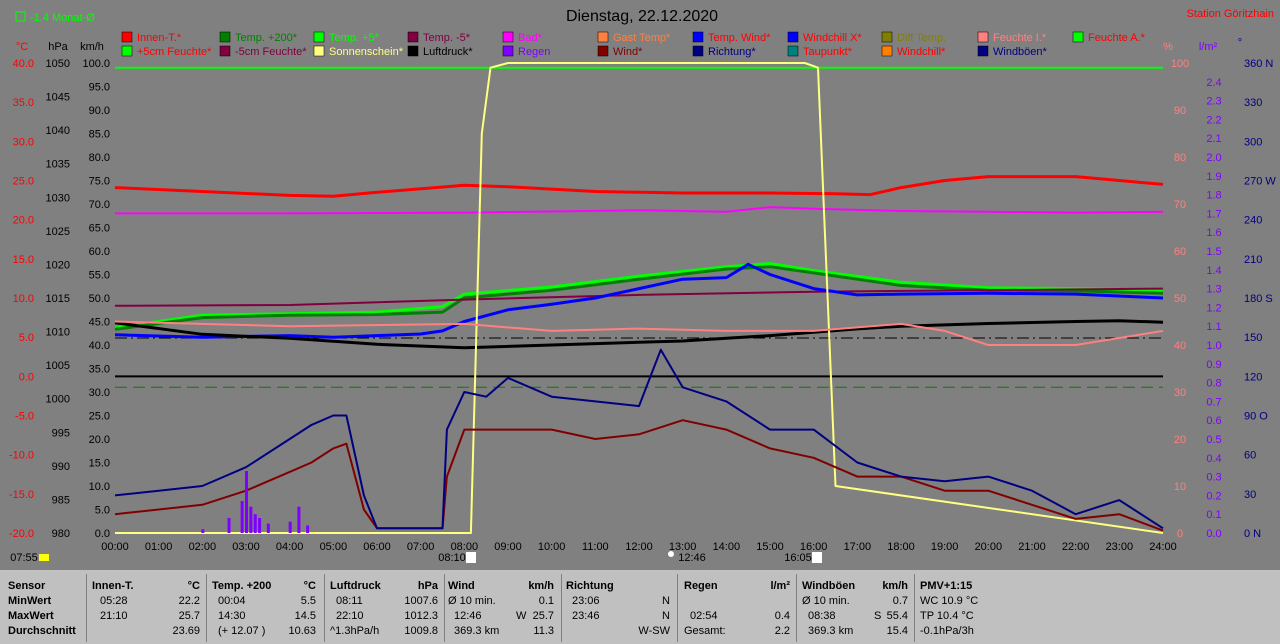 This screenshot has width=1280, height=644. What do you see at coordinates (58, 232) in the screenshot?
I see `pressure-tick-label: 1025` at bounding box center [58, 232].